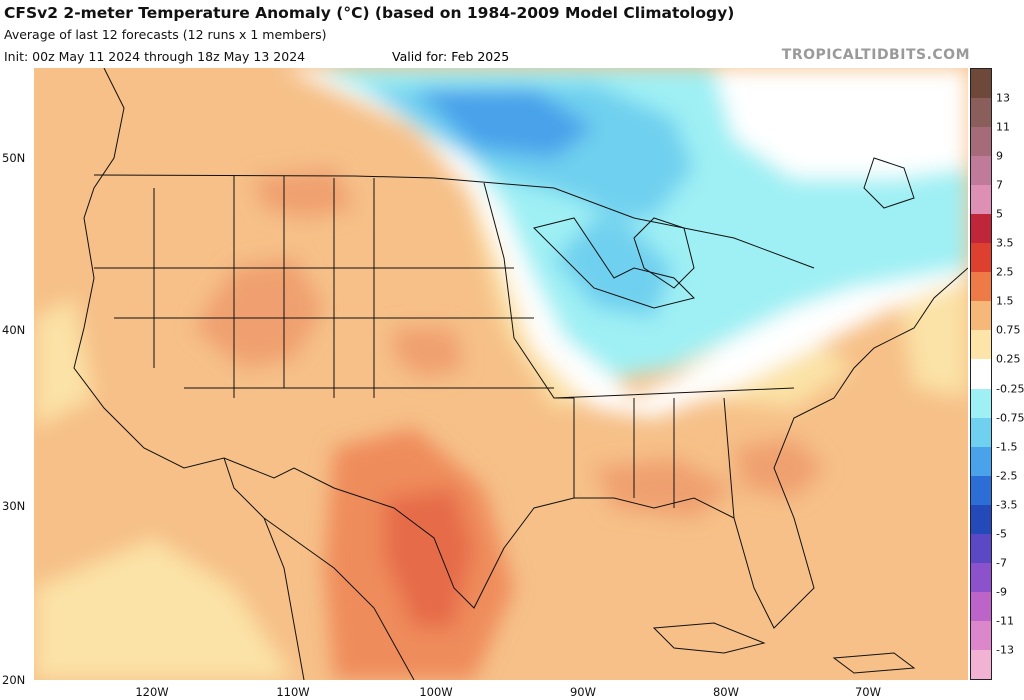 This screenshot has width=1024, height=700. Describe the element at coordinates (1005, 272) in the screenshot. I see `colorbar-label: 2.5` at that location.